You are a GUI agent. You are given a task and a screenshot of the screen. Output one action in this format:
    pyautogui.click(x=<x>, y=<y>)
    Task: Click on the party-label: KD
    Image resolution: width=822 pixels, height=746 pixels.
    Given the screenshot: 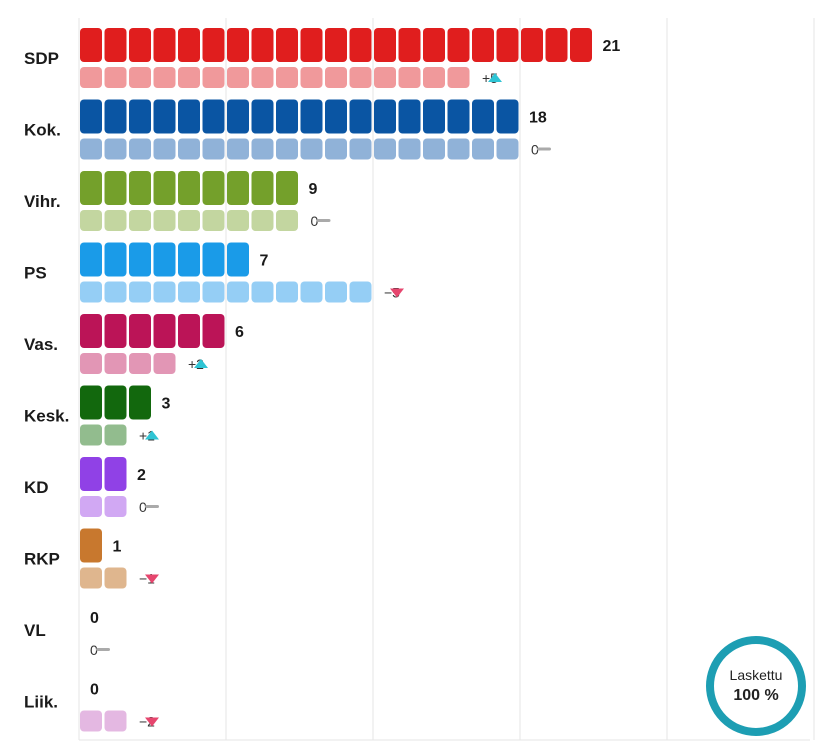 What is the action you would take?
    pyautogui.click(x=36, y=487)
    